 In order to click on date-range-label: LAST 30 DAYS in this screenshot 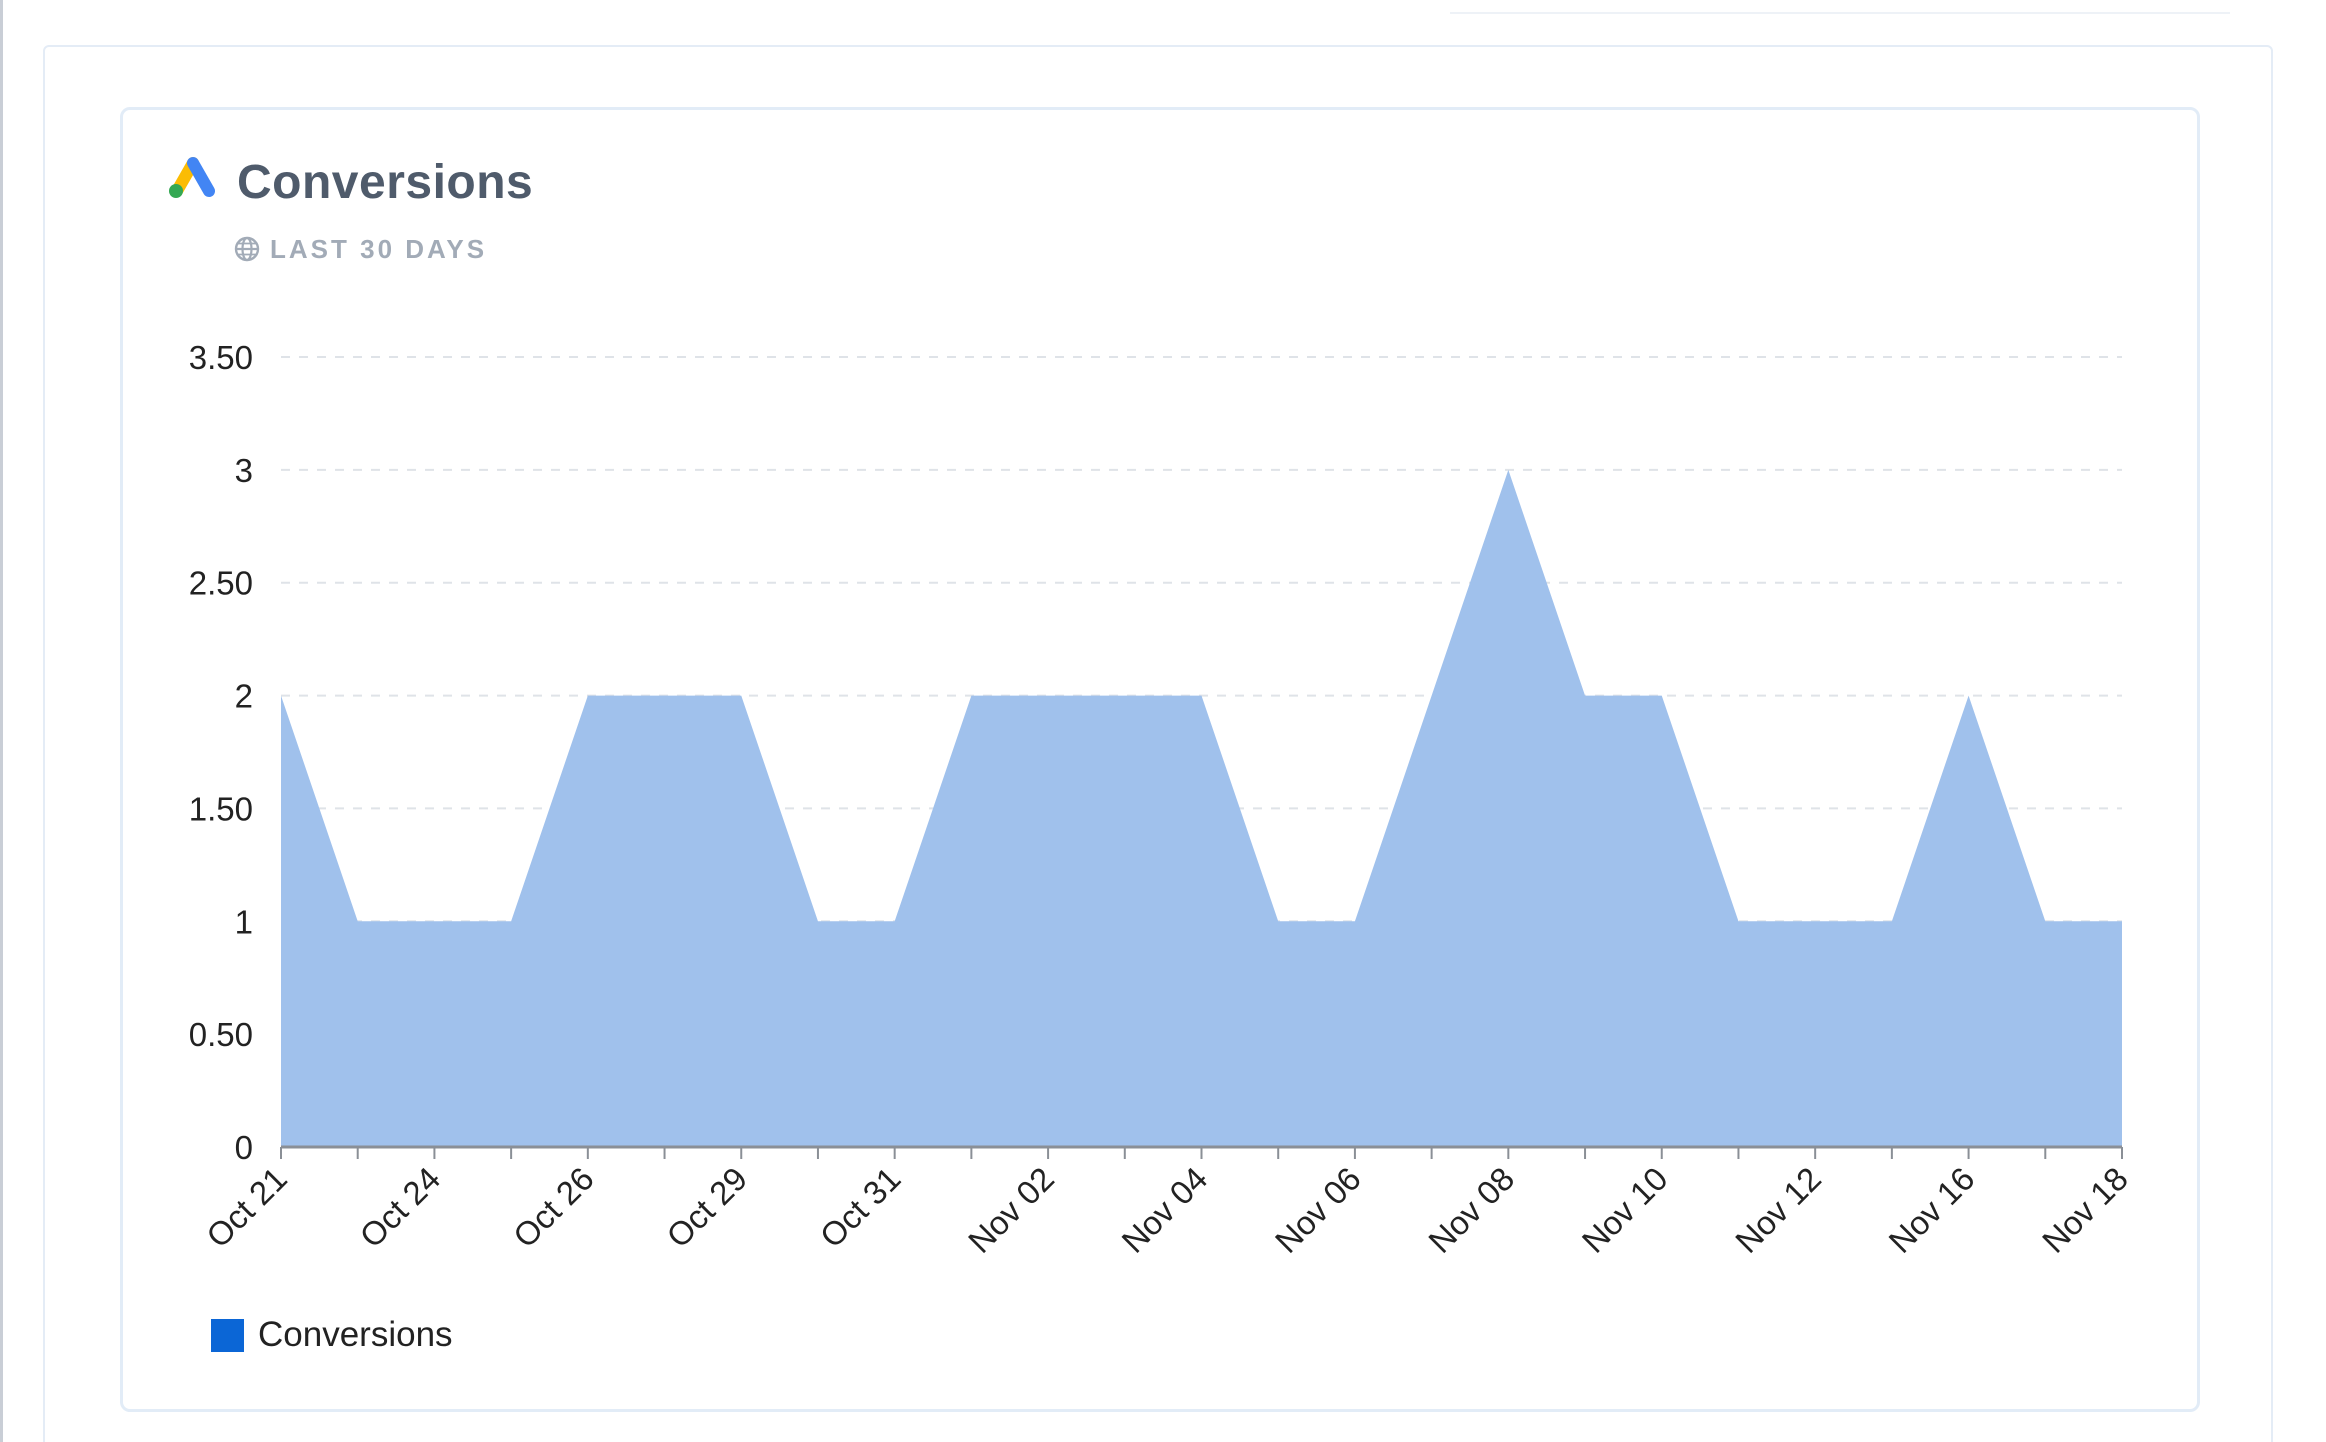, I will do `click(360, 249)`.